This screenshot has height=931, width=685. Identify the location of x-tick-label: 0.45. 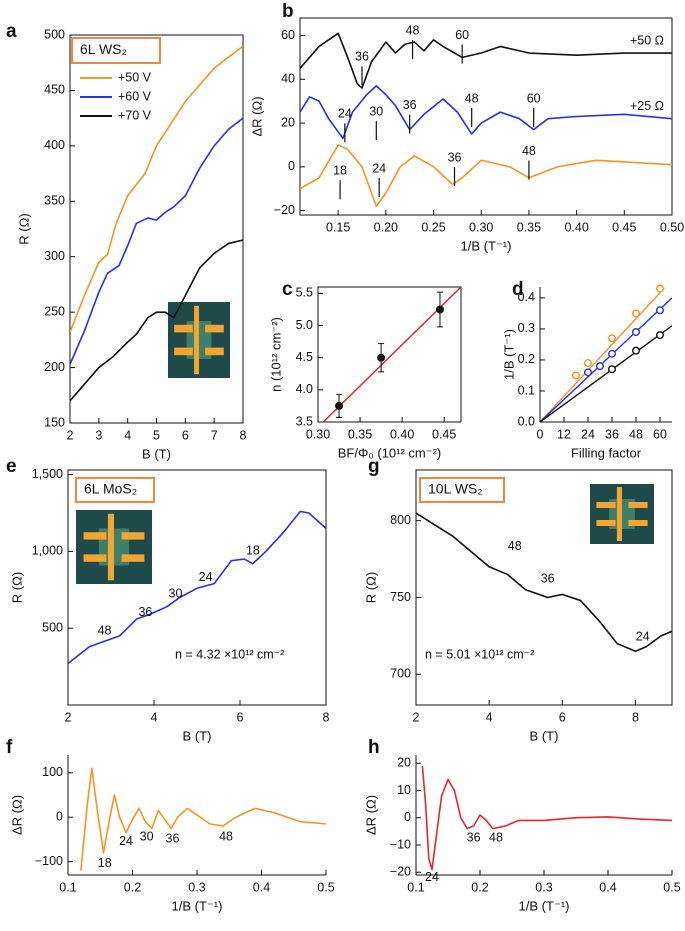
(444, 434).